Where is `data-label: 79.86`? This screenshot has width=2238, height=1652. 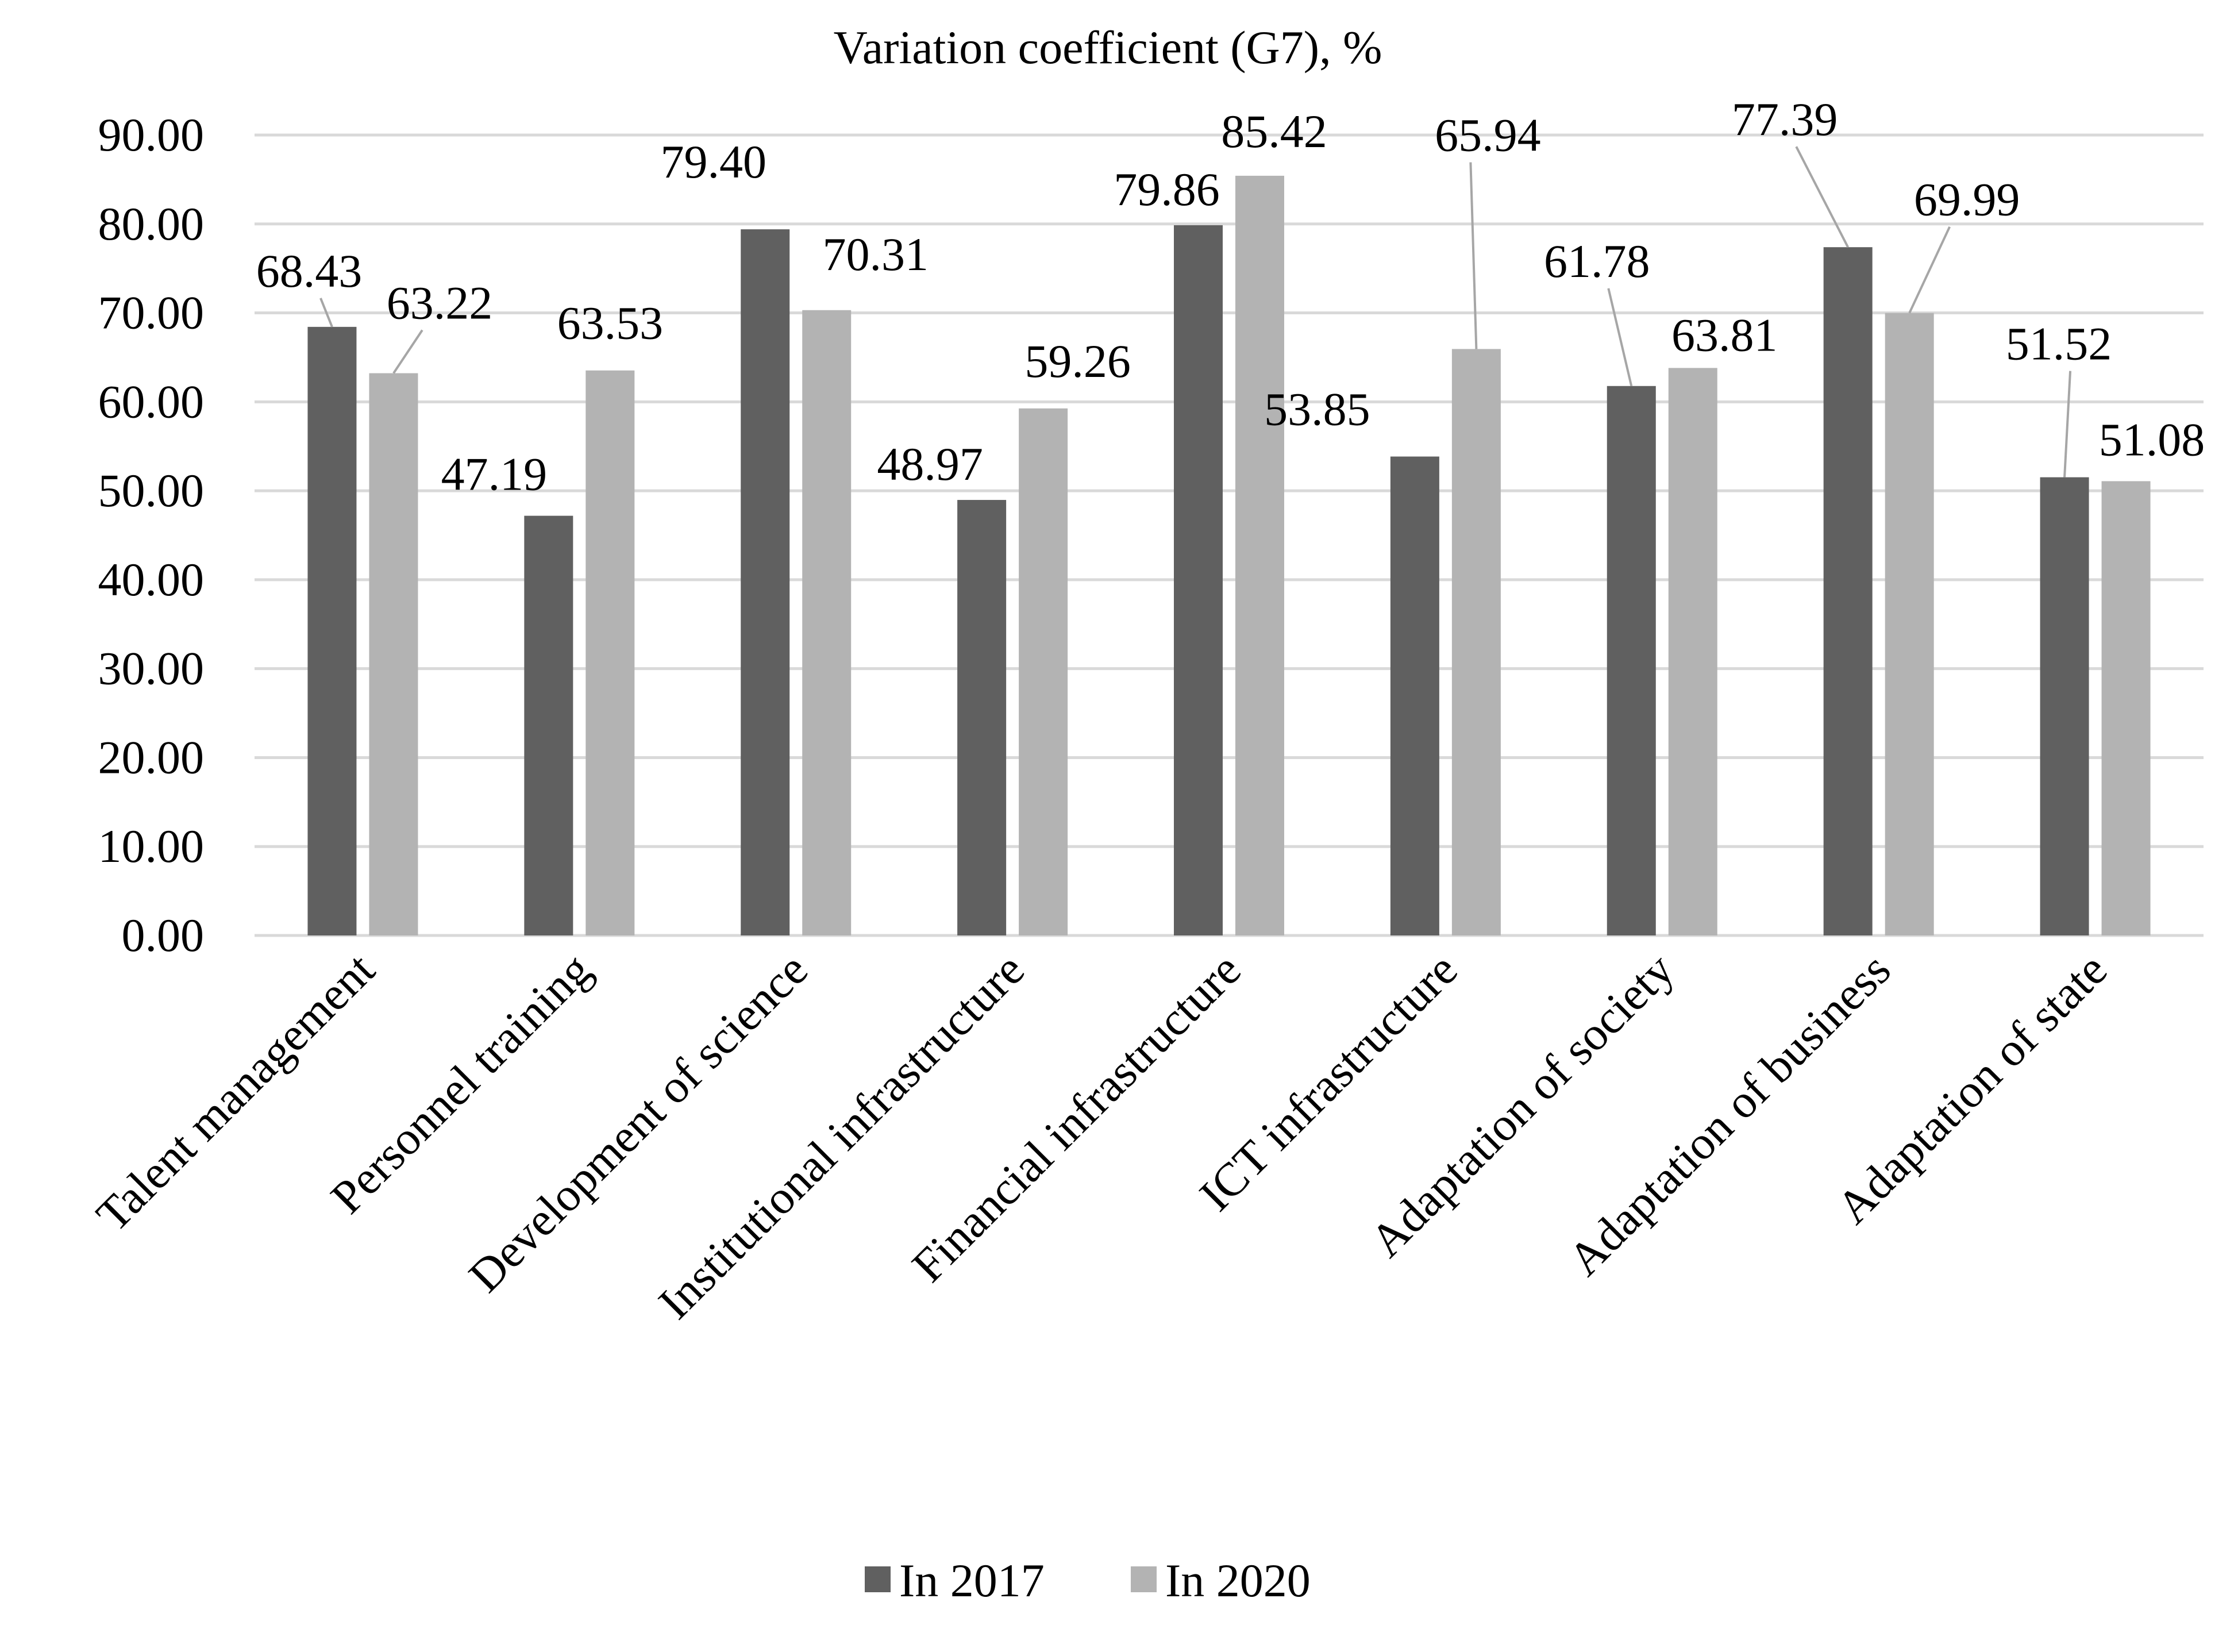 data-label: 79.86 is located at coordinates (1167, 189).